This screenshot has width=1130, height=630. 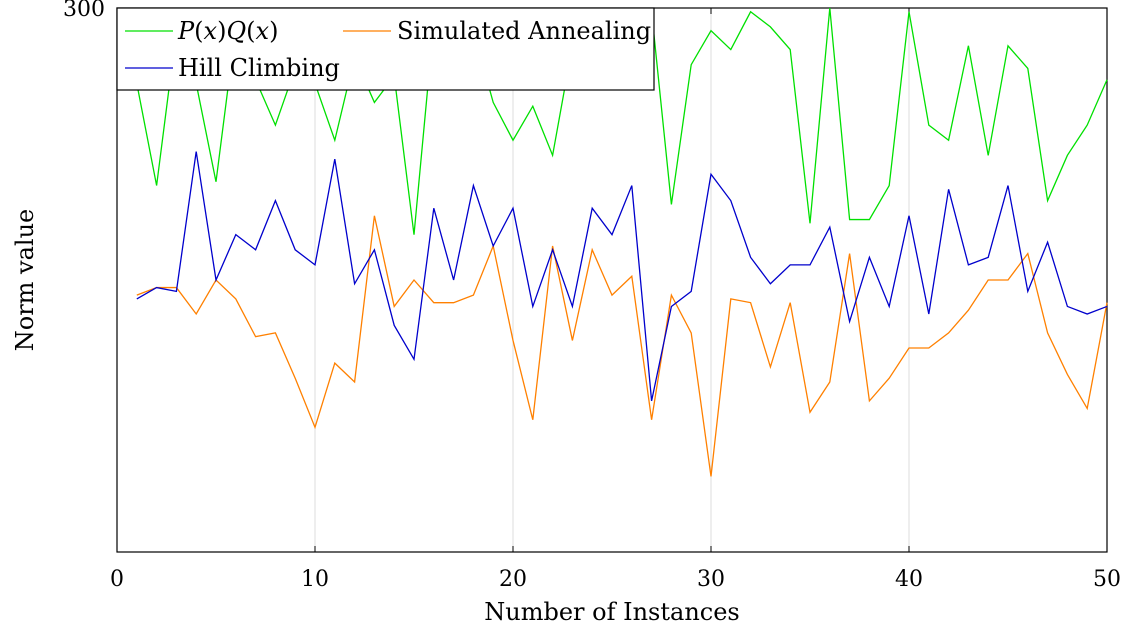 What do you see at coordinates (250, 31) in the screenshot?
I see `legend-label-pq-open2: (` at bounding box center [250, 31].